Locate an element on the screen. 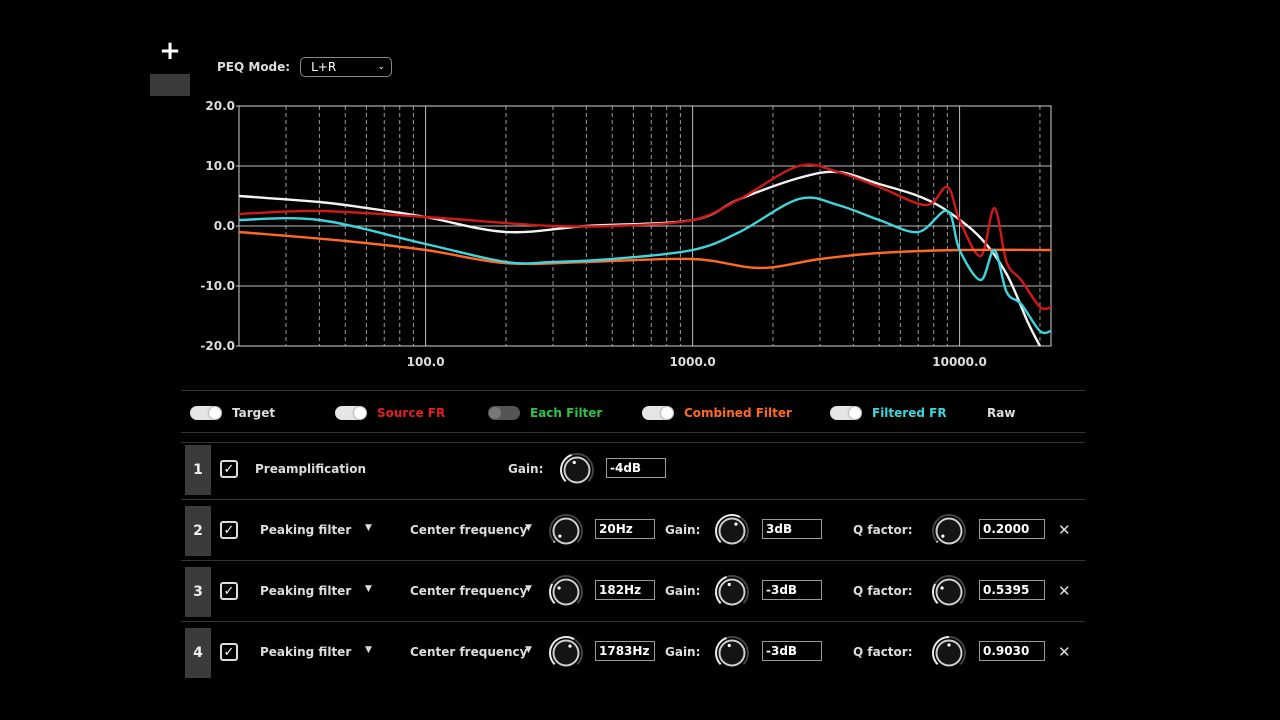 The height and width of the screenshot is (720, 1280). peq-mode: PEQ Mode: L+R ⌄ is located at coordinates (305, 67).